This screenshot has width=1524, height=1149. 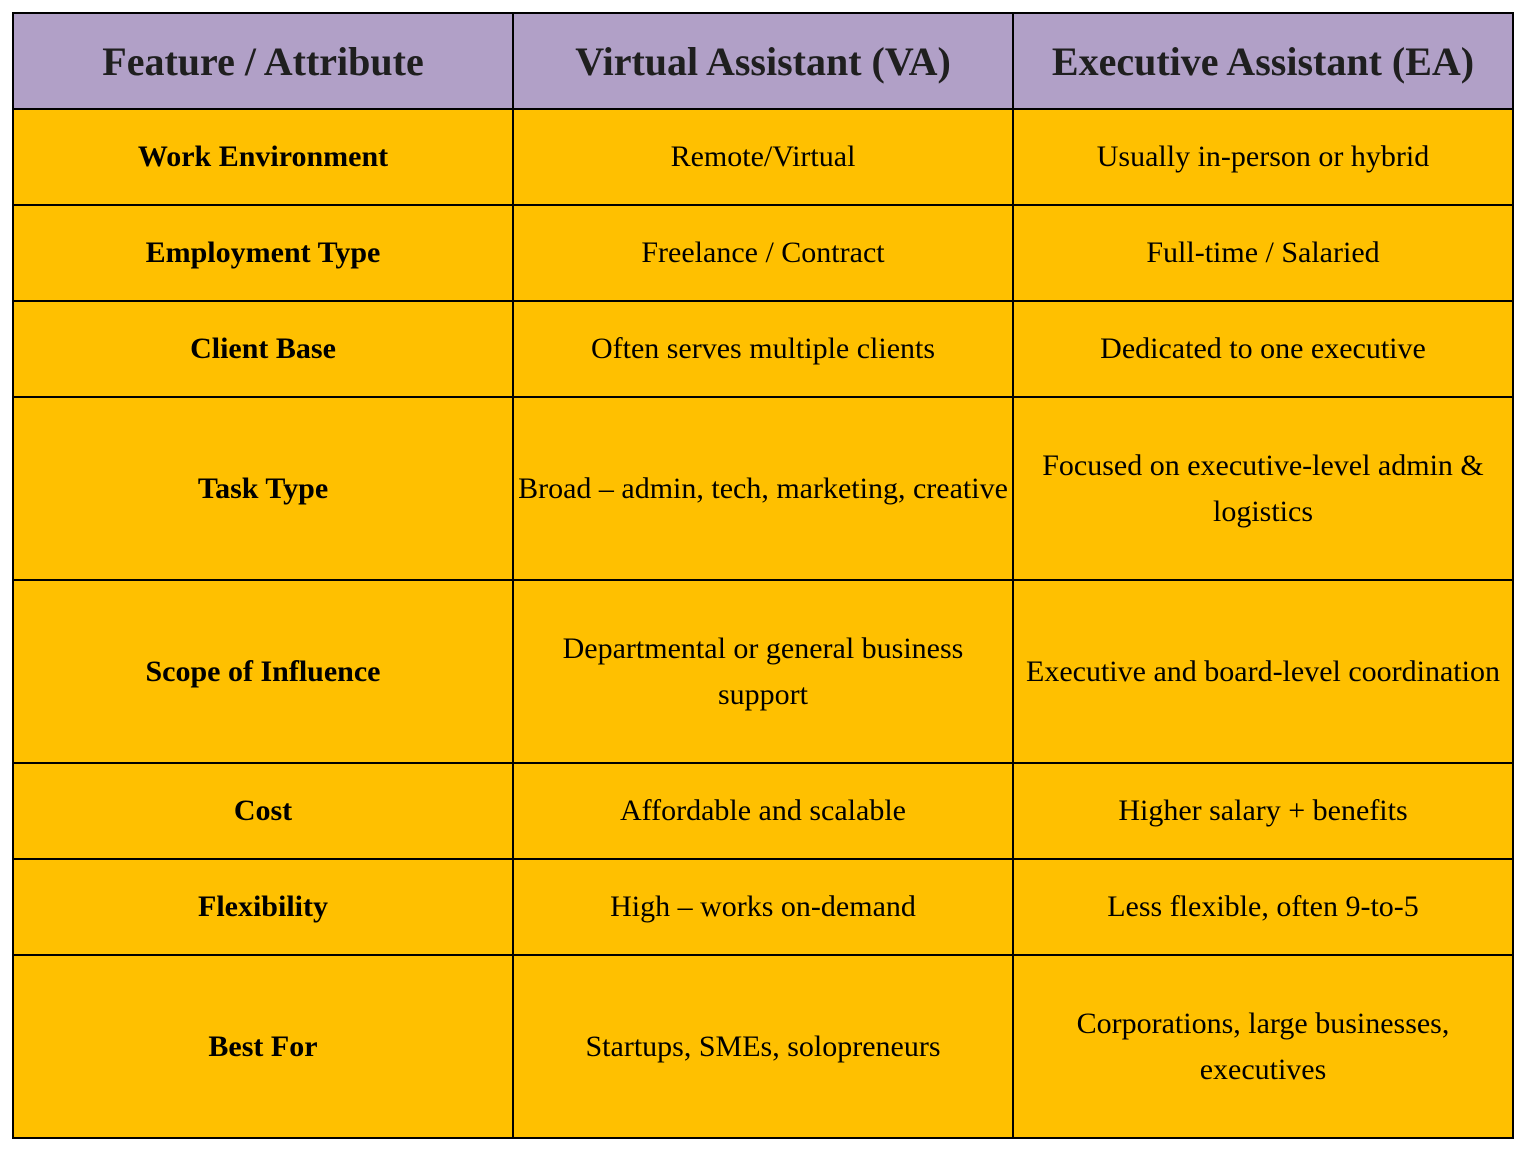 I want to click on feature-cell: Flexibility, so click(x=263, y=907).